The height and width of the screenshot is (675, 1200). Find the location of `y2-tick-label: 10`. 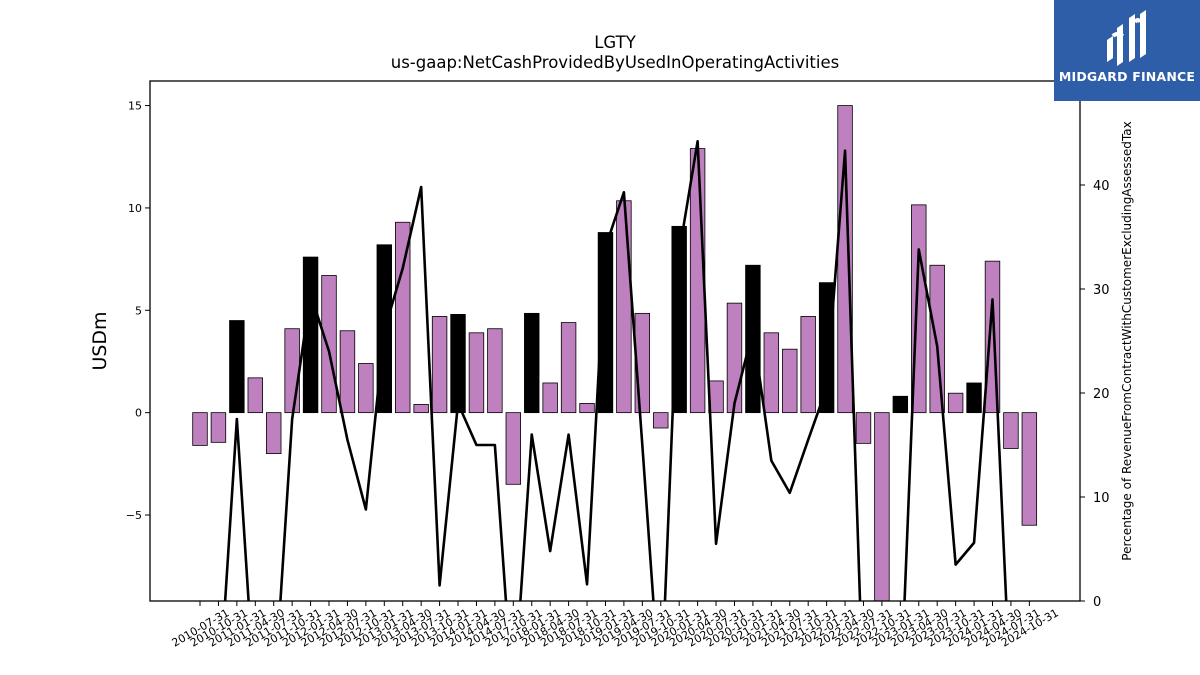

y2-tick-label: 10 is located at coordinates (1101, 498).